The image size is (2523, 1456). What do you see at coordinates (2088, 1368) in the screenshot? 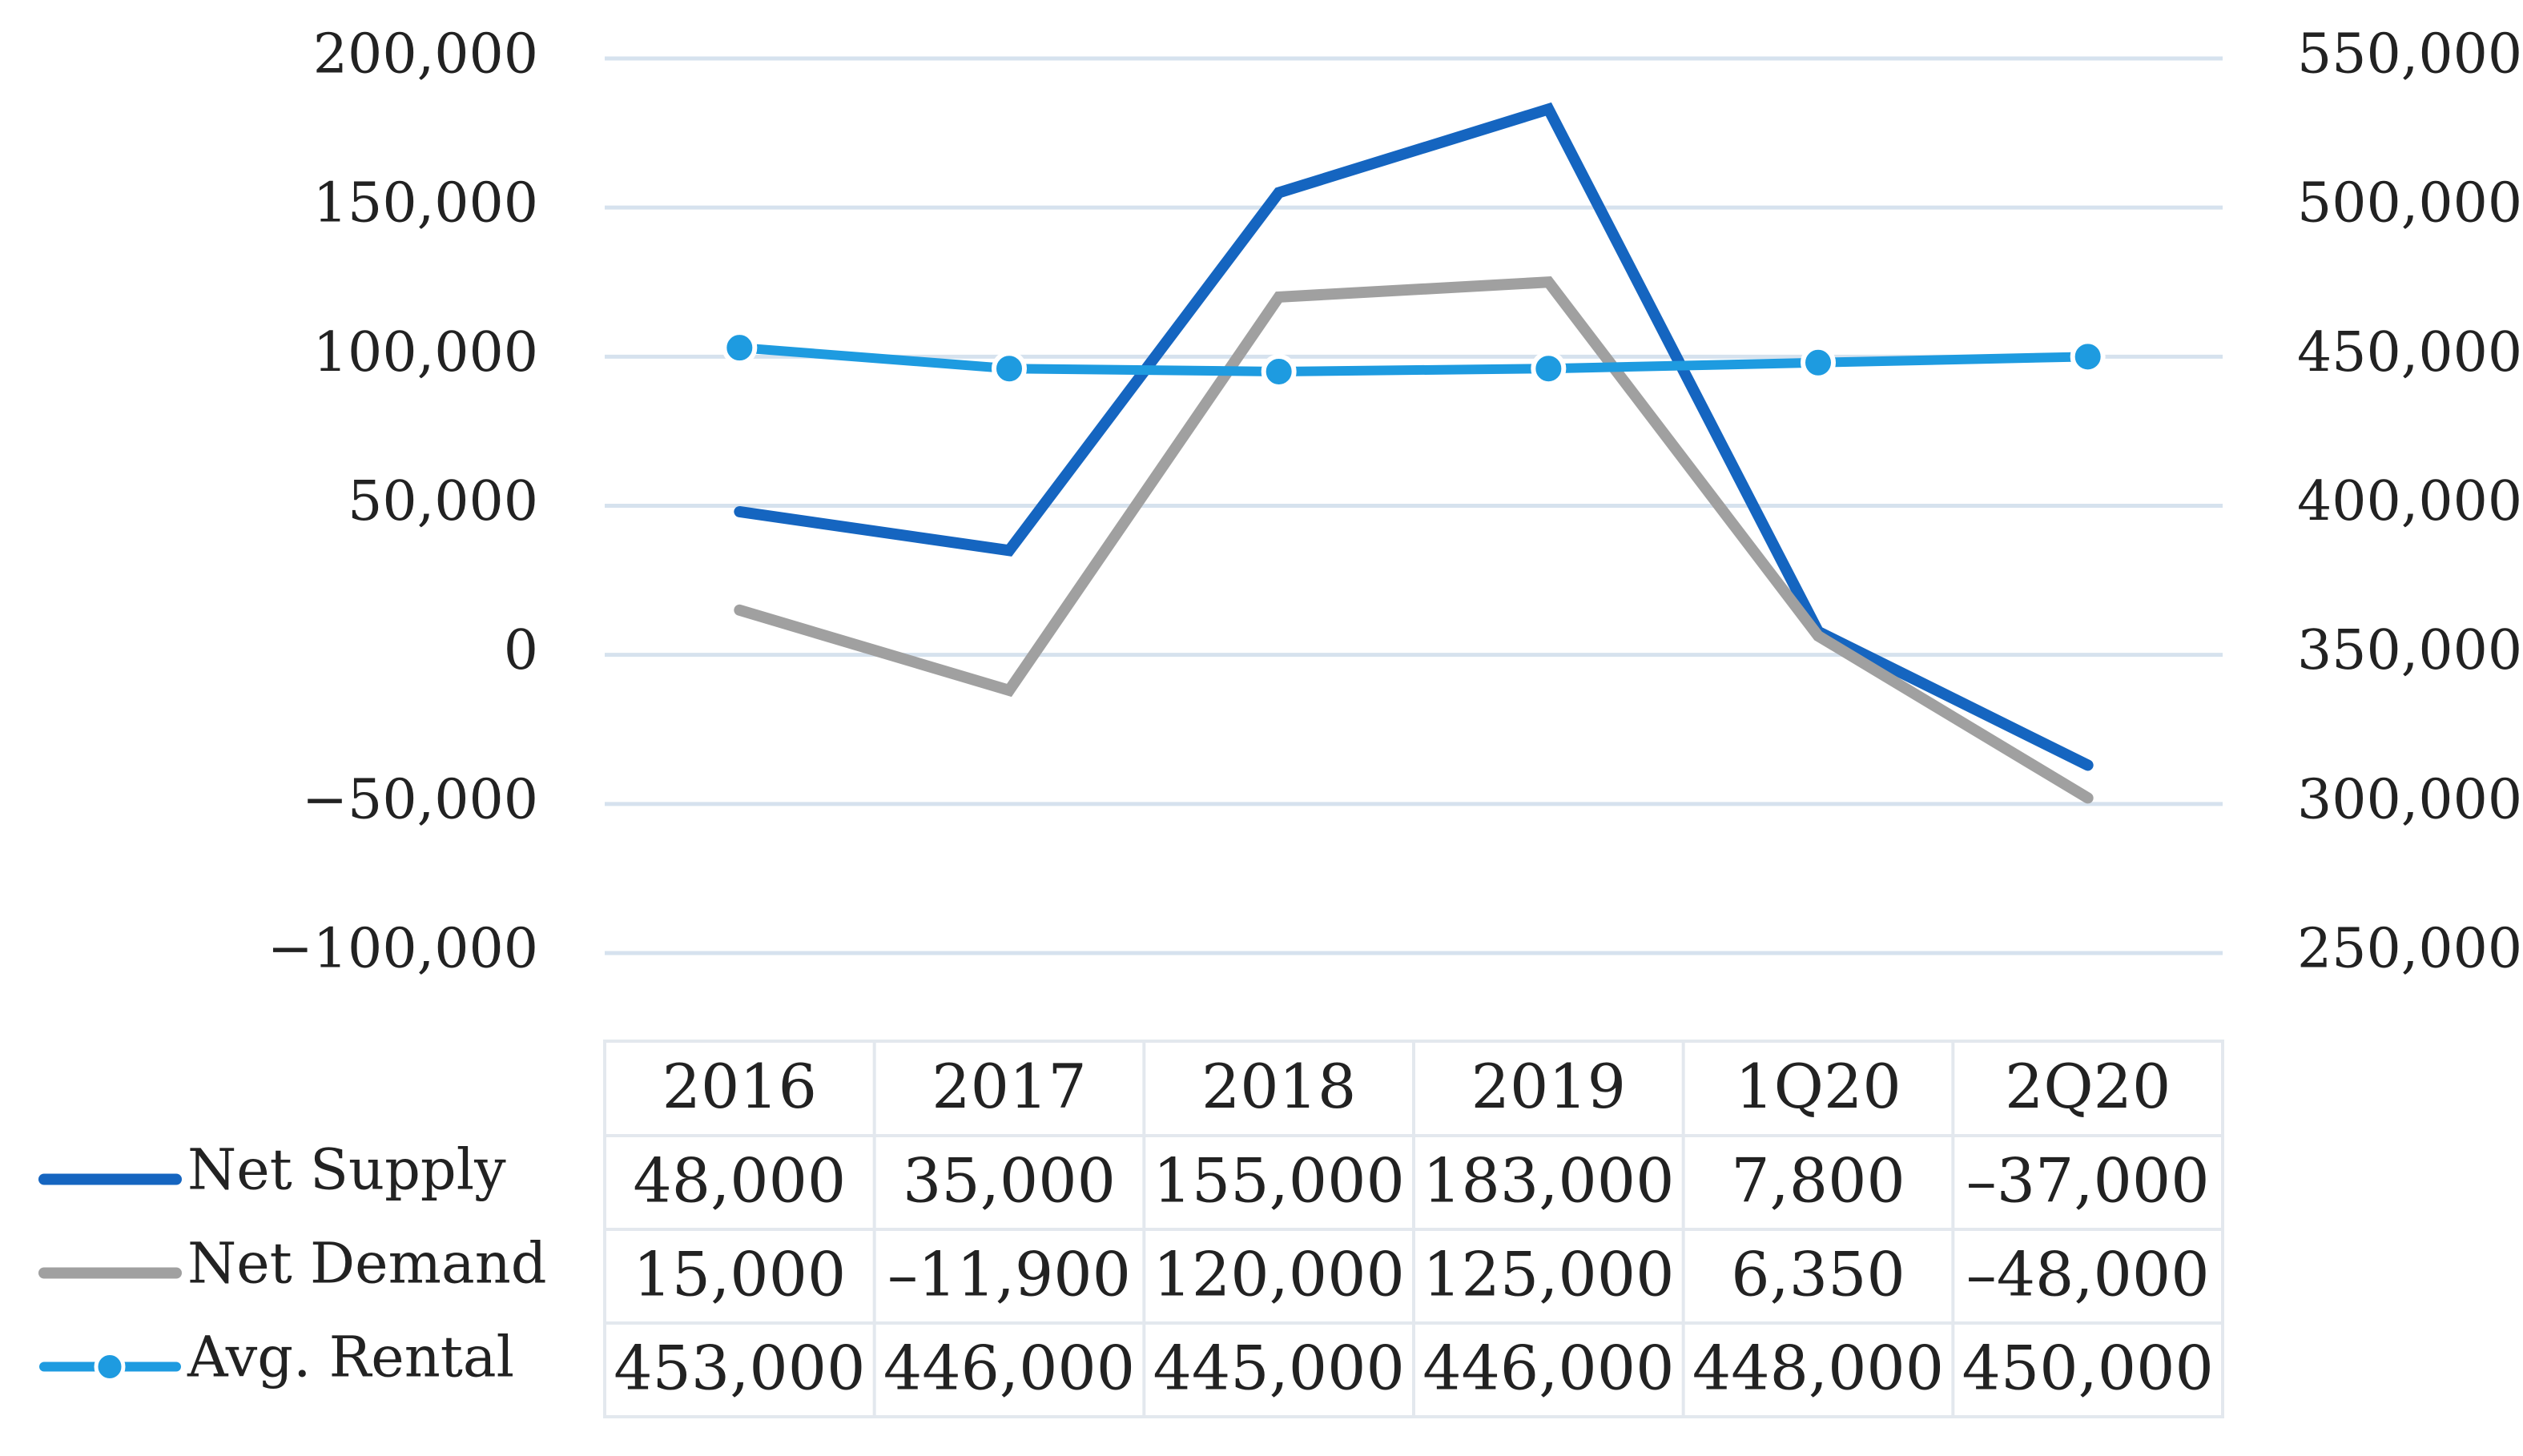
I see `table-cell: 450,000` at bounding box center [2088, 1368].